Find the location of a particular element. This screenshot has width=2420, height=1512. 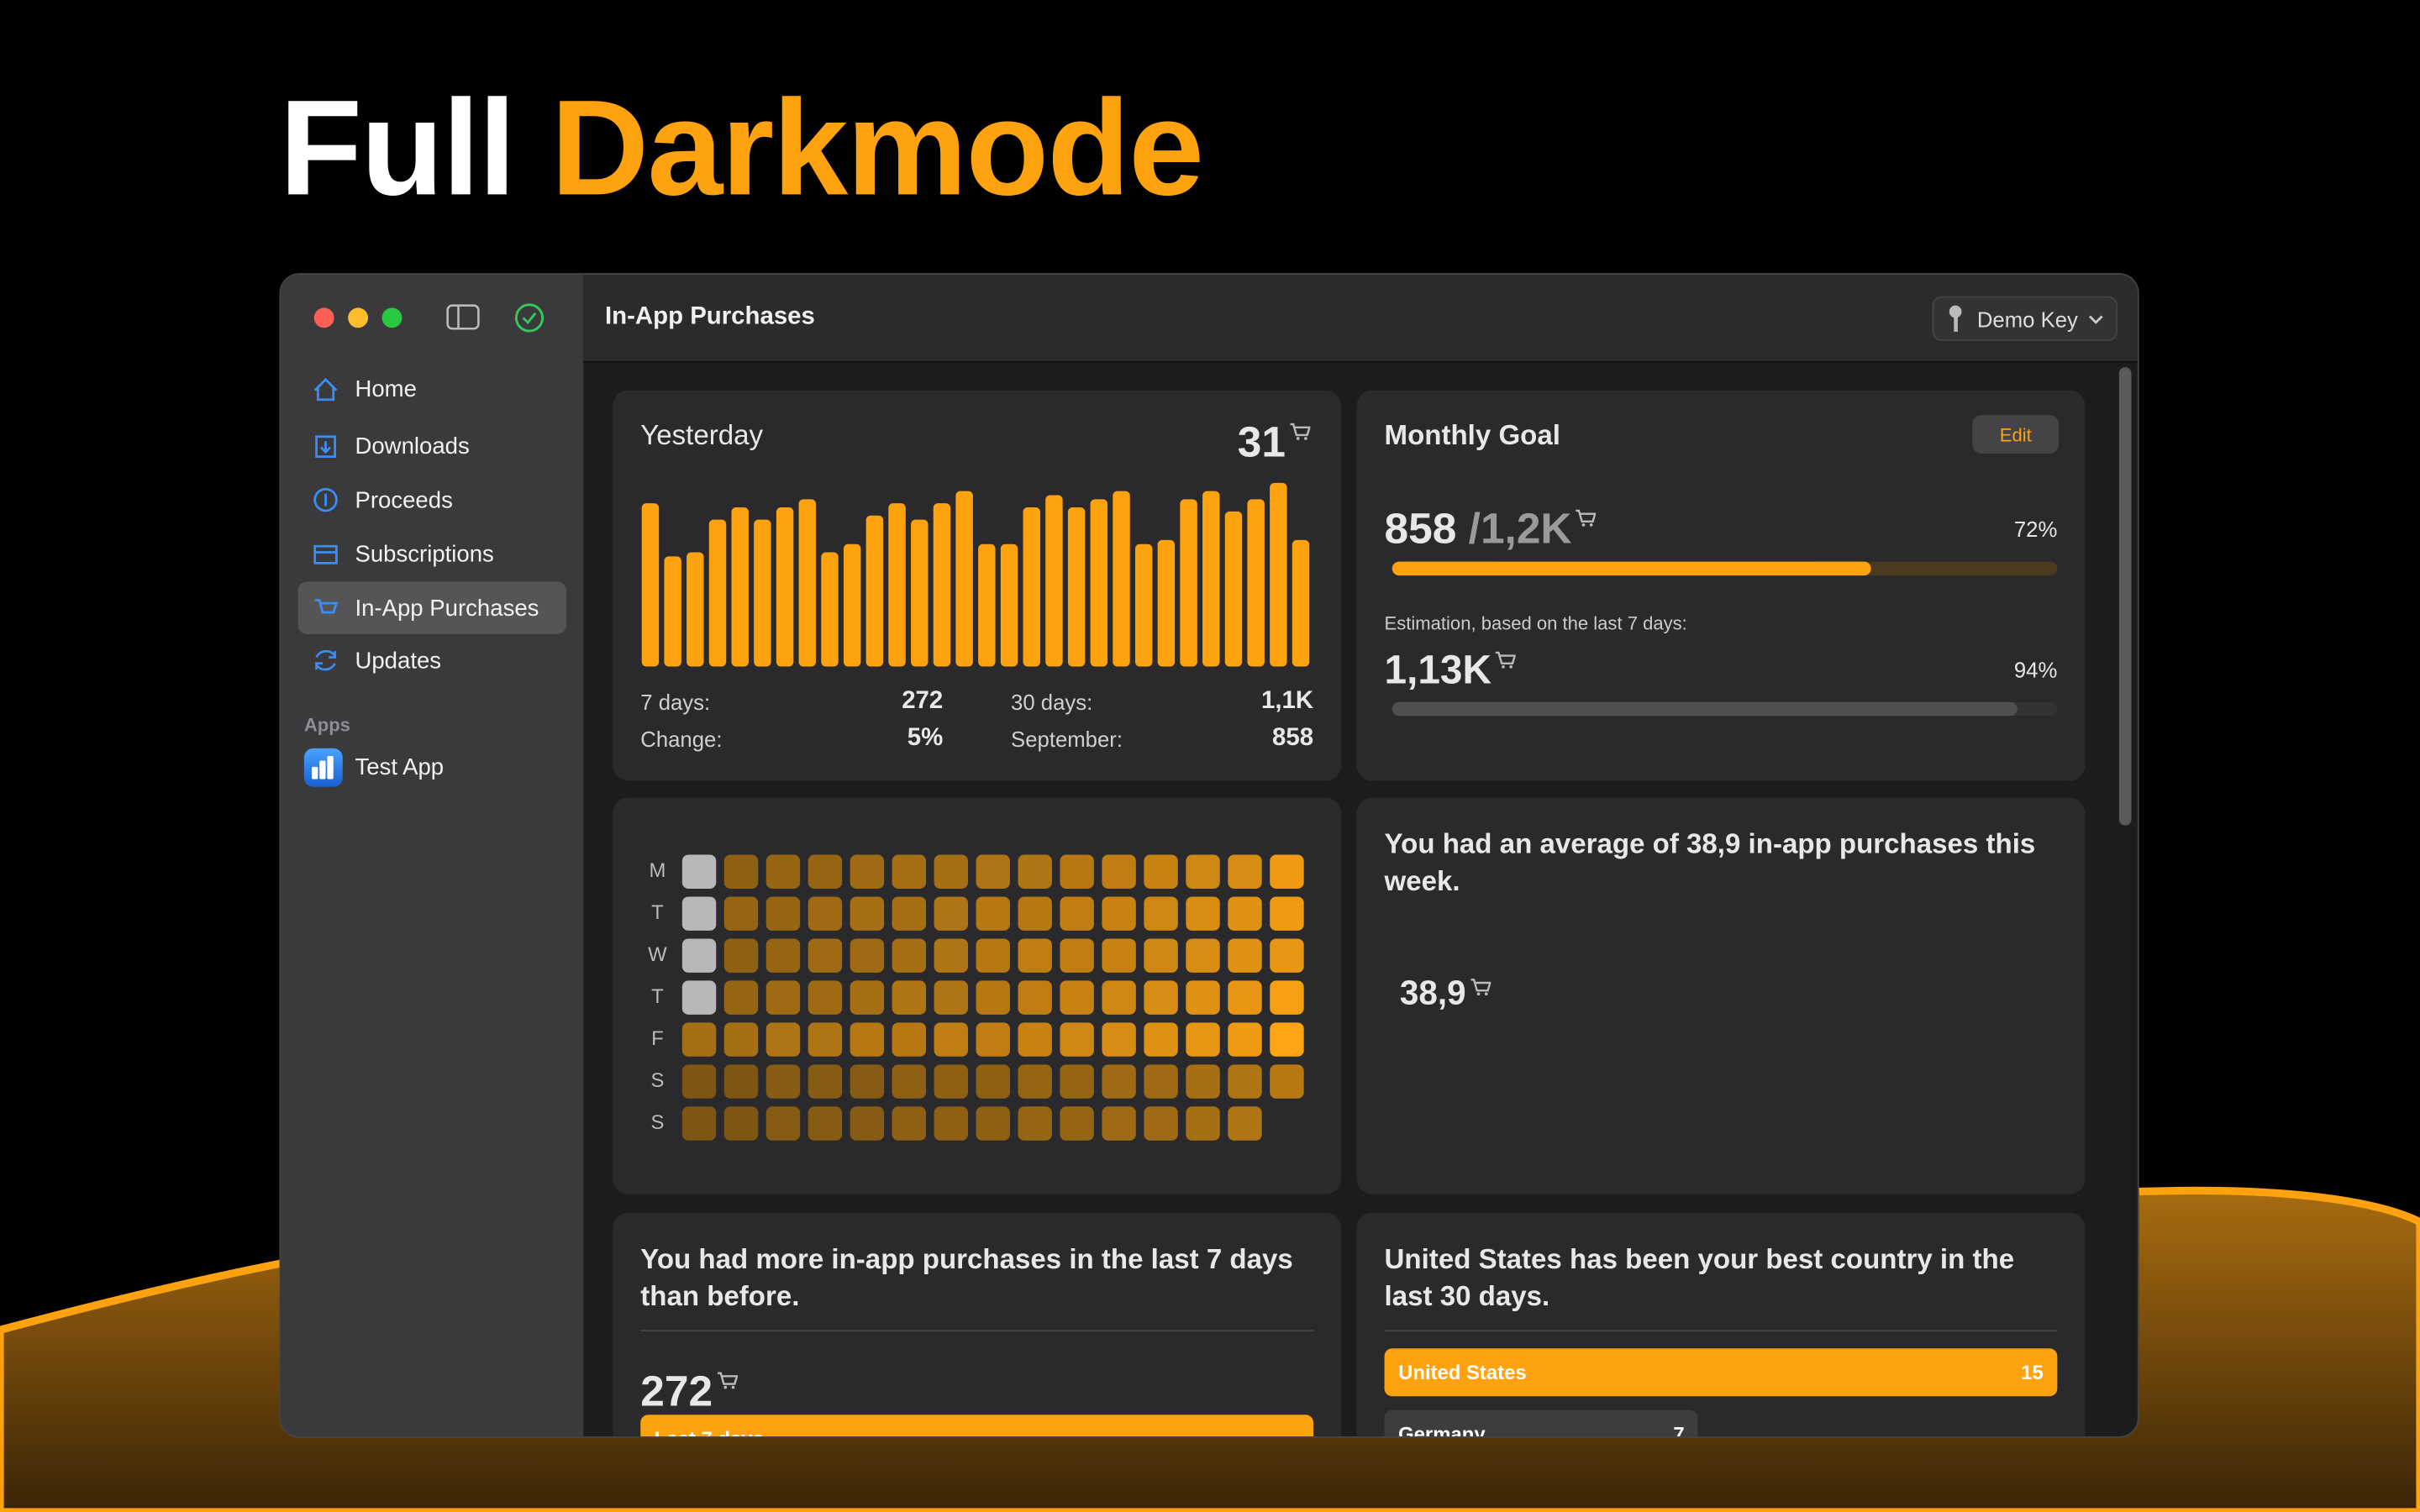

sidebar-toggle is located at coordinates (463, 317).